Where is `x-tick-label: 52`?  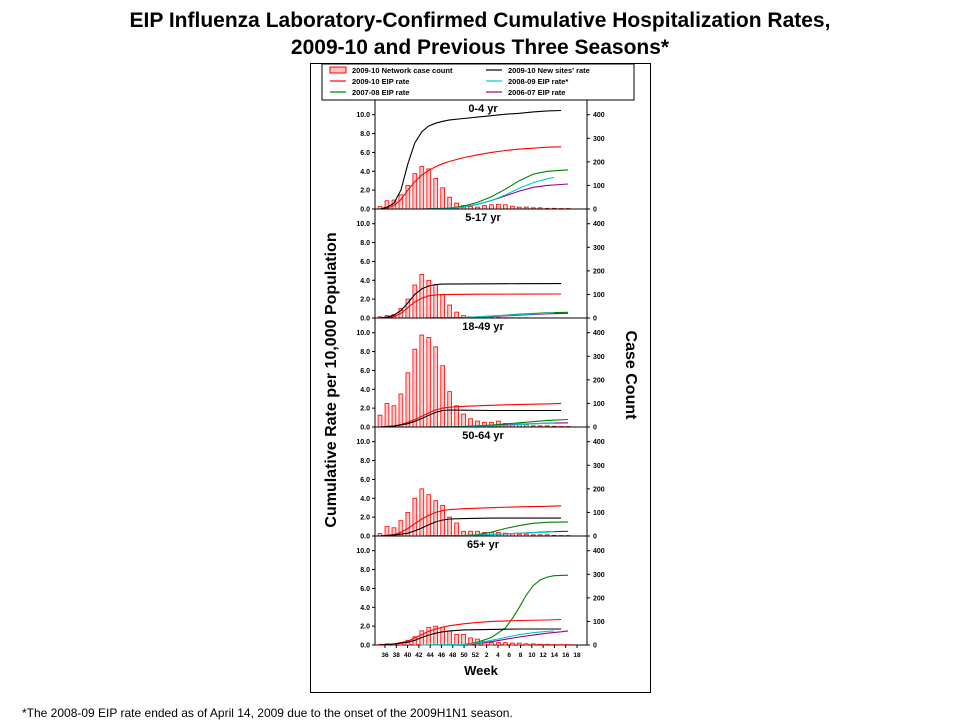 x-tick-label: 52 is located at coordinates (476, 655).